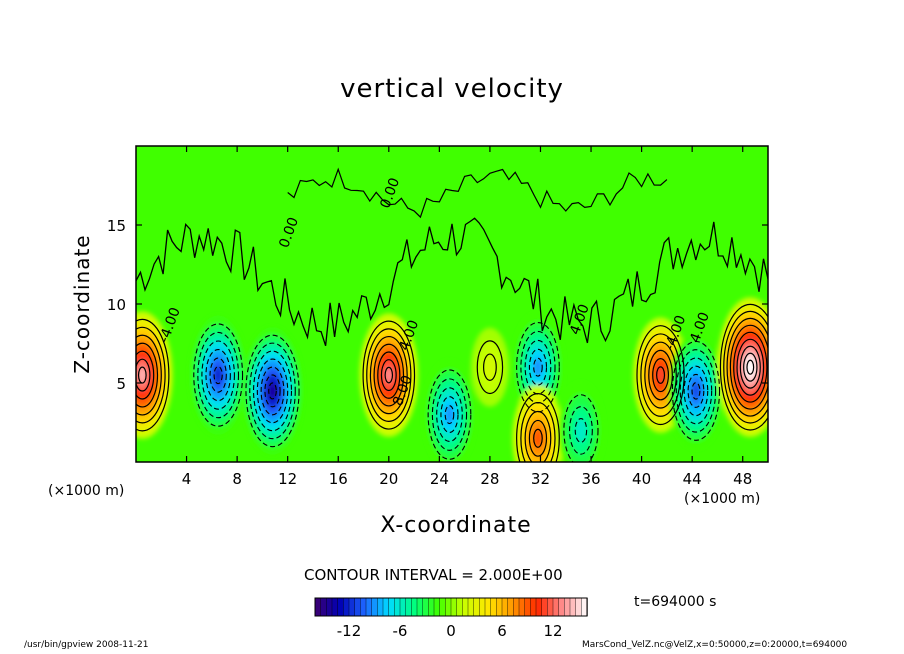  Describe the element at coordinates (692, 479) in the screenshot. I see `x-tick-label: 44` at that location.